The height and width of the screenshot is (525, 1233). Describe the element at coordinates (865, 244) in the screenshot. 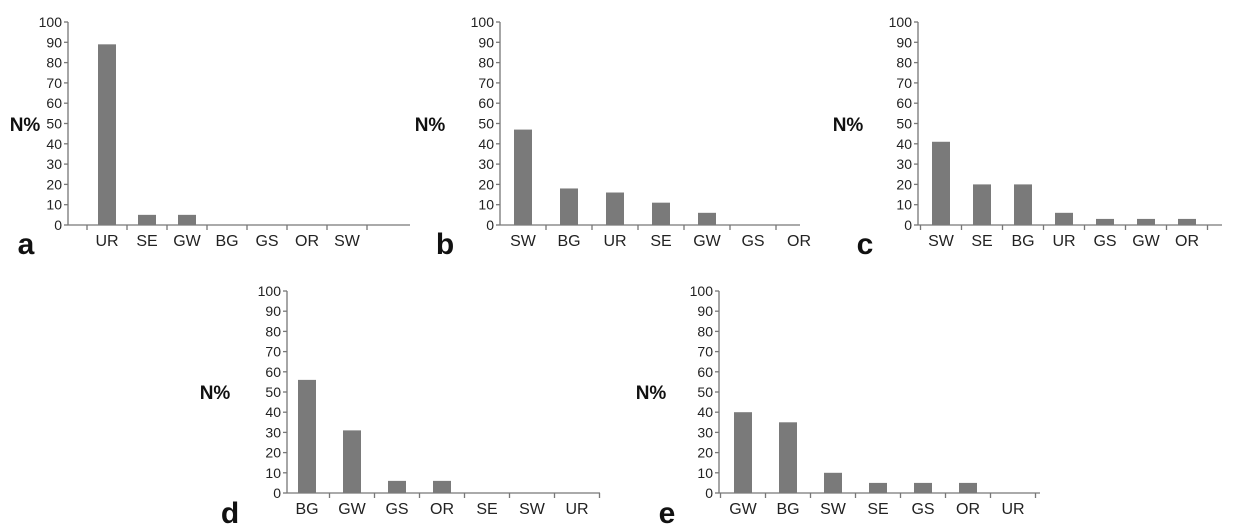

I see `panel-letter: c` at that location.